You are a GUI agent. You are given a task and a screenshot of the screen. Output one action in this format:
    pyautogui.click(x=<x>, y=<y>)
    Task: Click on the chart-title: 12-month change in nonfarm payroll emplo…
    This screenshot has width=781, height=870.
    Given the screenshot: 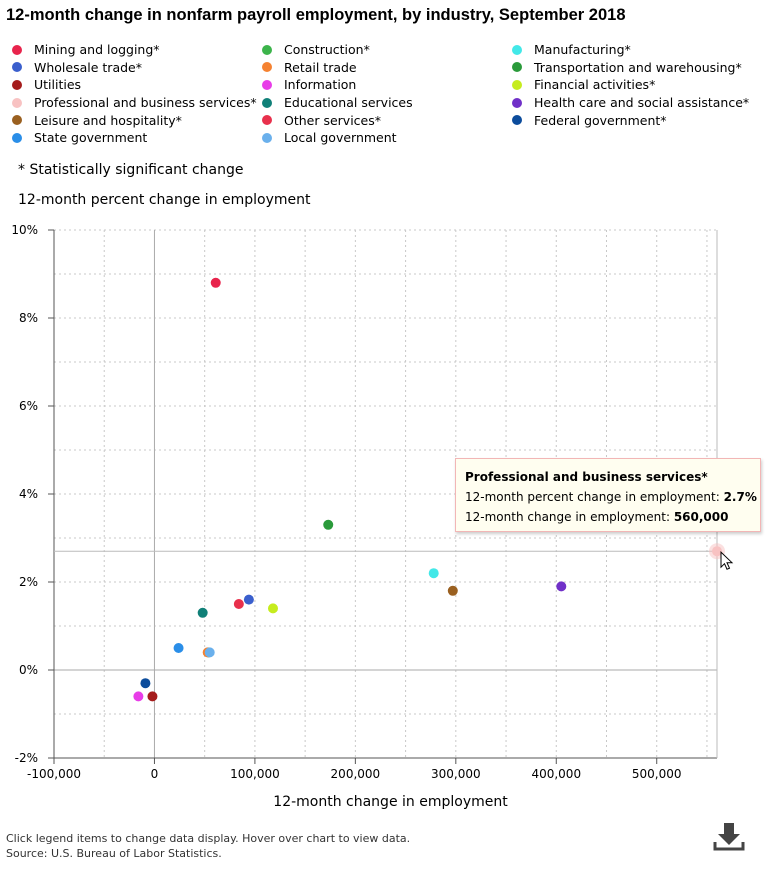 What is the action you would take?
    pyautogui.click(x=316, y=15)
    